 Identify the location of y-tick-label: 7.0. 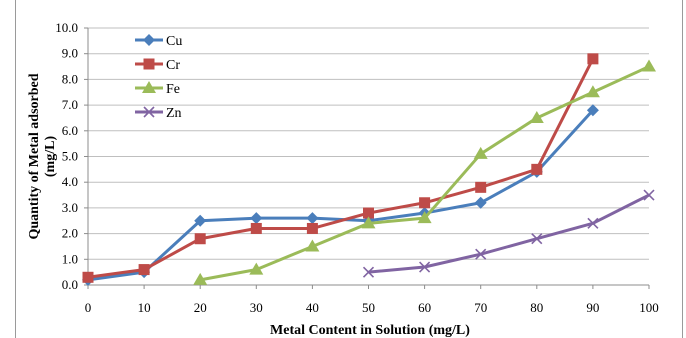
(70, 104).